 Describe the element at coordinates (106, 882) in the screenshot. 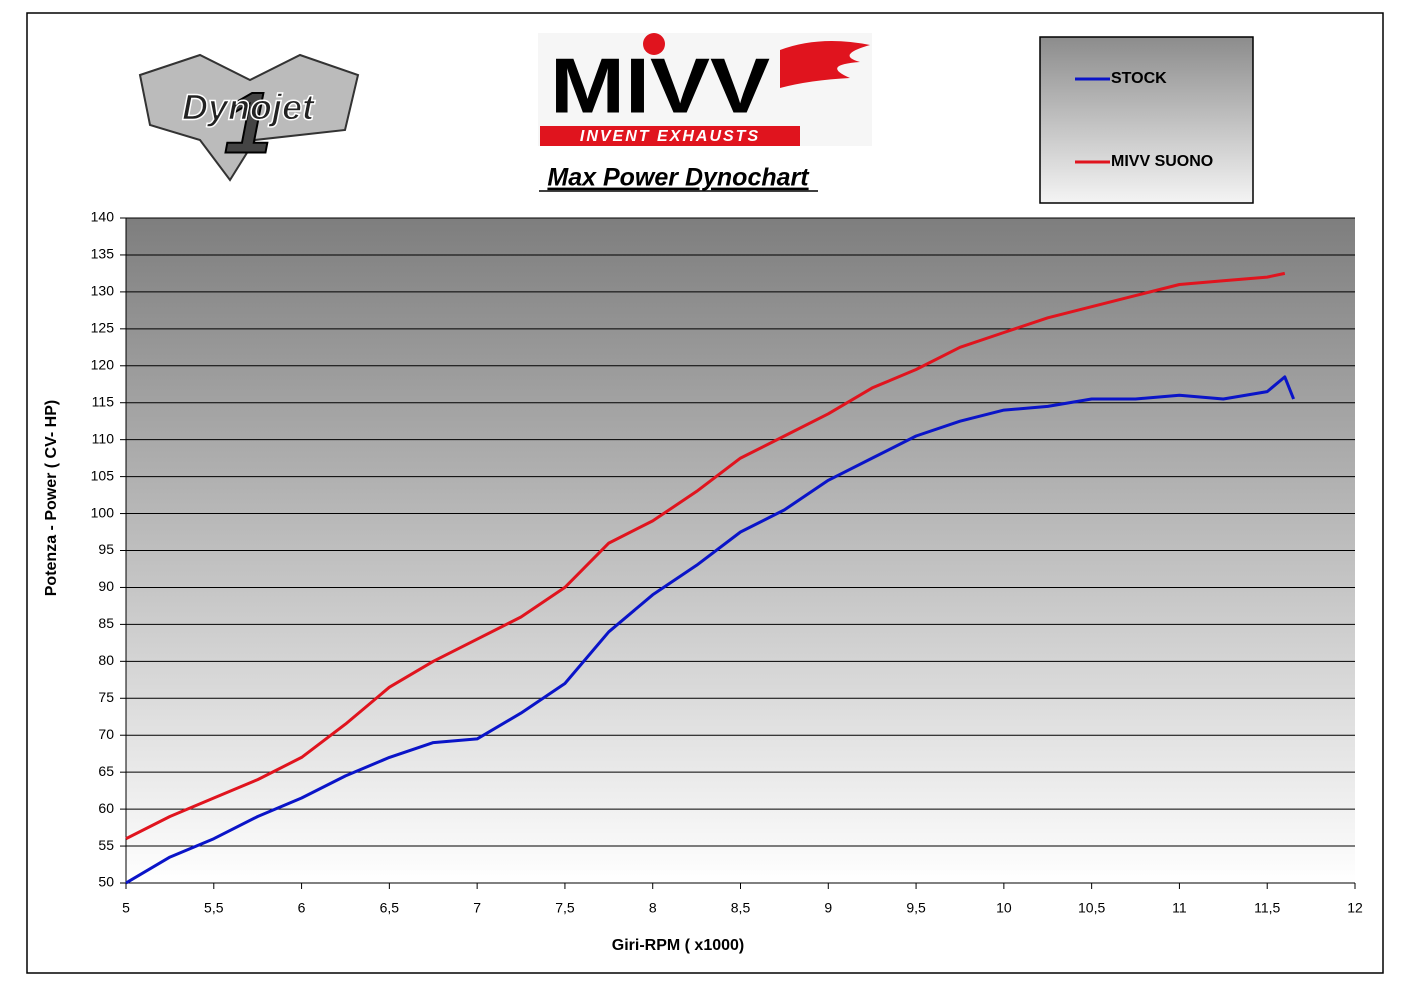

I see `y-tick-label: 50` at that location.